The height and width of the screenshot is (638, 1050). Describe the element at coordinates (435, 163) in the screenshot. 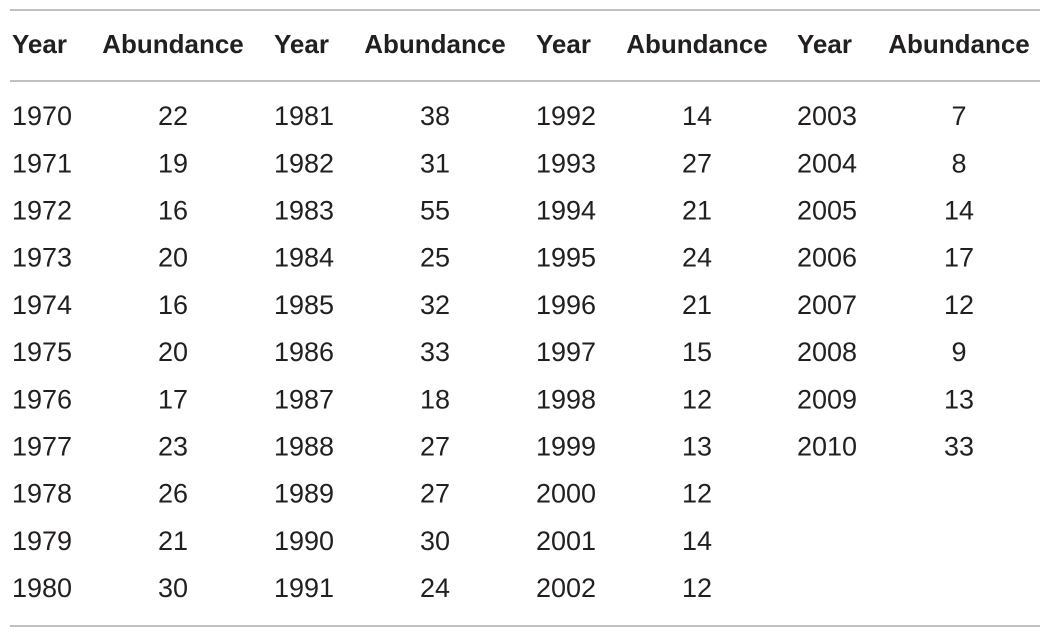

I see `abundance-cell: 31` at that location.